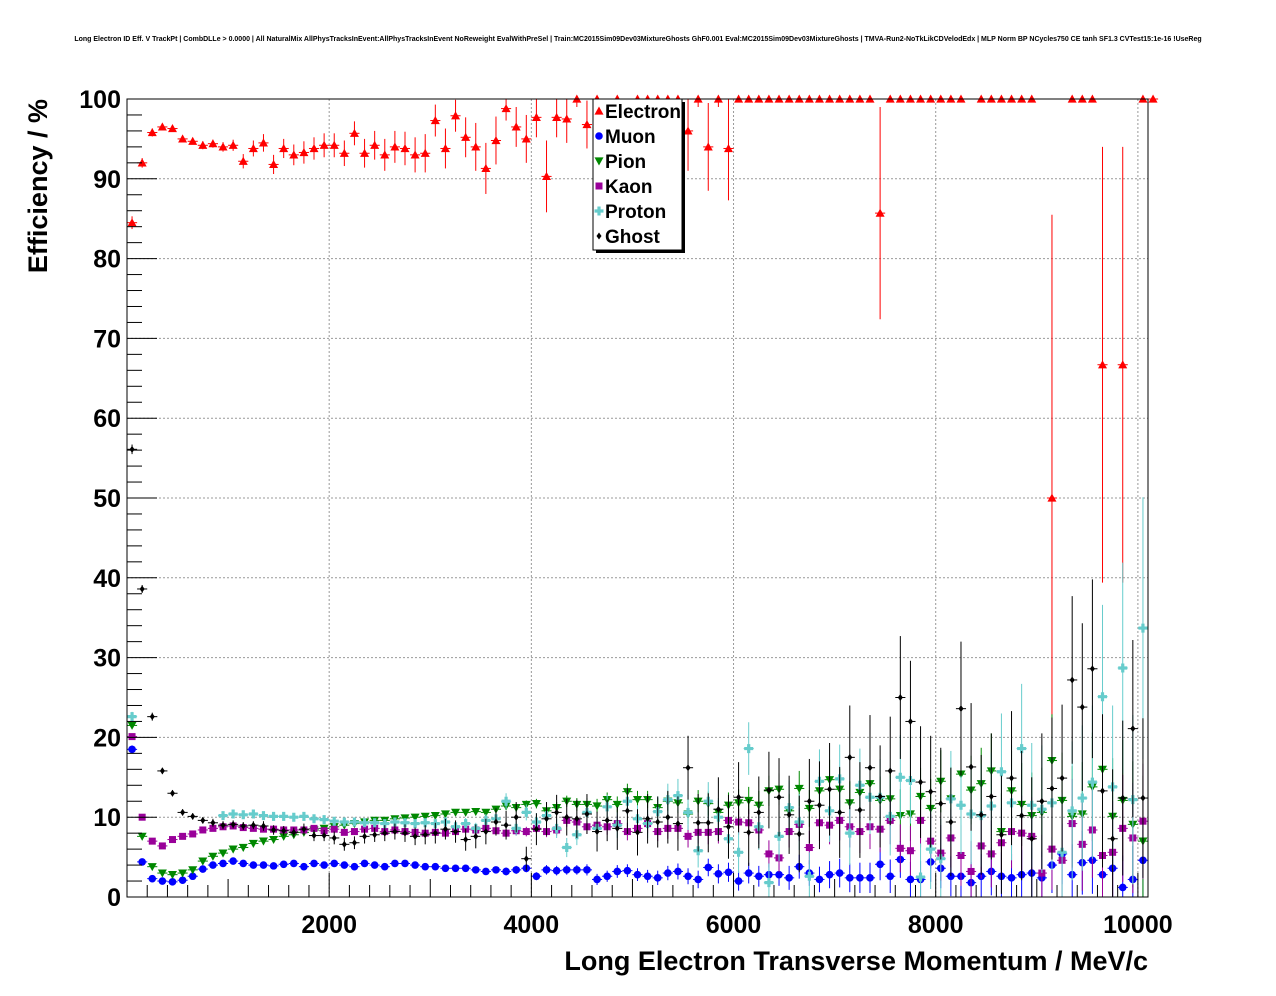 This screenshot has height=996, width=1276. What do you see at coordinates (107, 339) in the screenshot?
I see `y-tick-label: 70` at bounding box center [107, 339].